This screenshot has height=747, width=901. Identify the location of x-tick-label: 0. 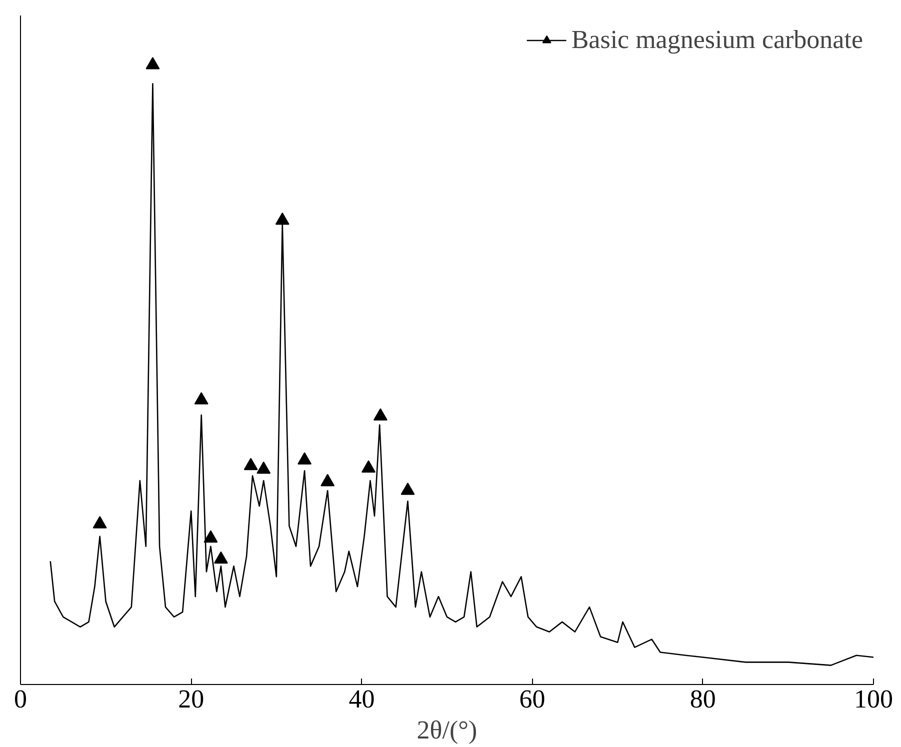
(20, 699).